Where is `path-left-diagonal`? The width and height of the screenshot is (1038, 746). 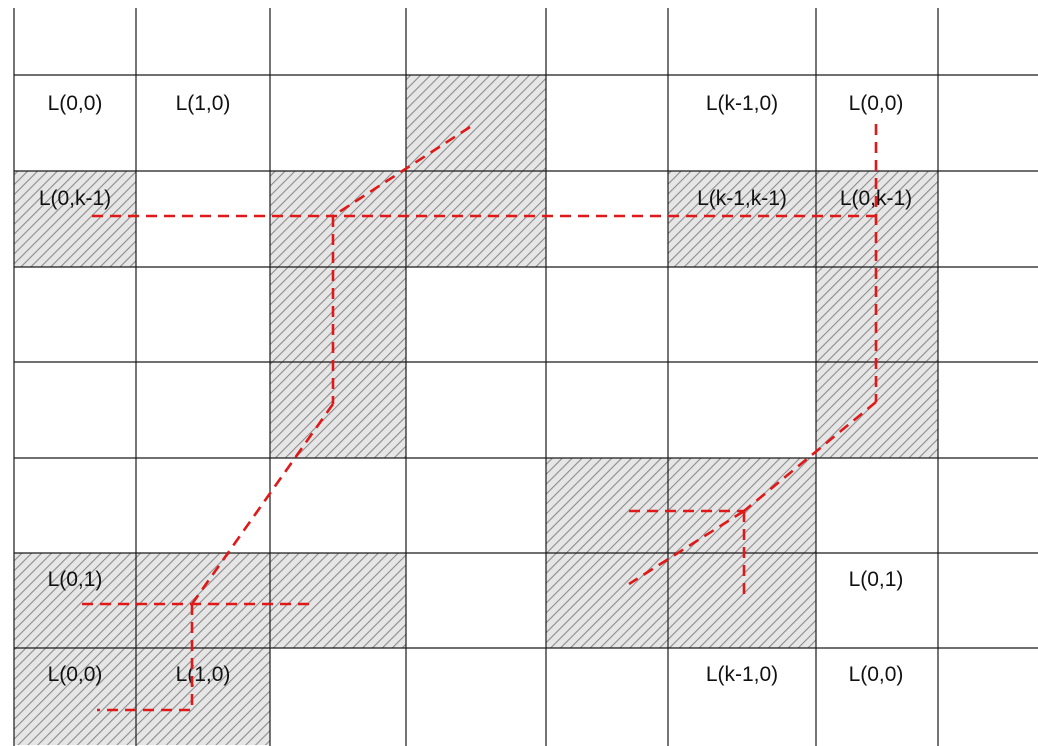
path-left-diagonal is located at coordinates (262, 504).